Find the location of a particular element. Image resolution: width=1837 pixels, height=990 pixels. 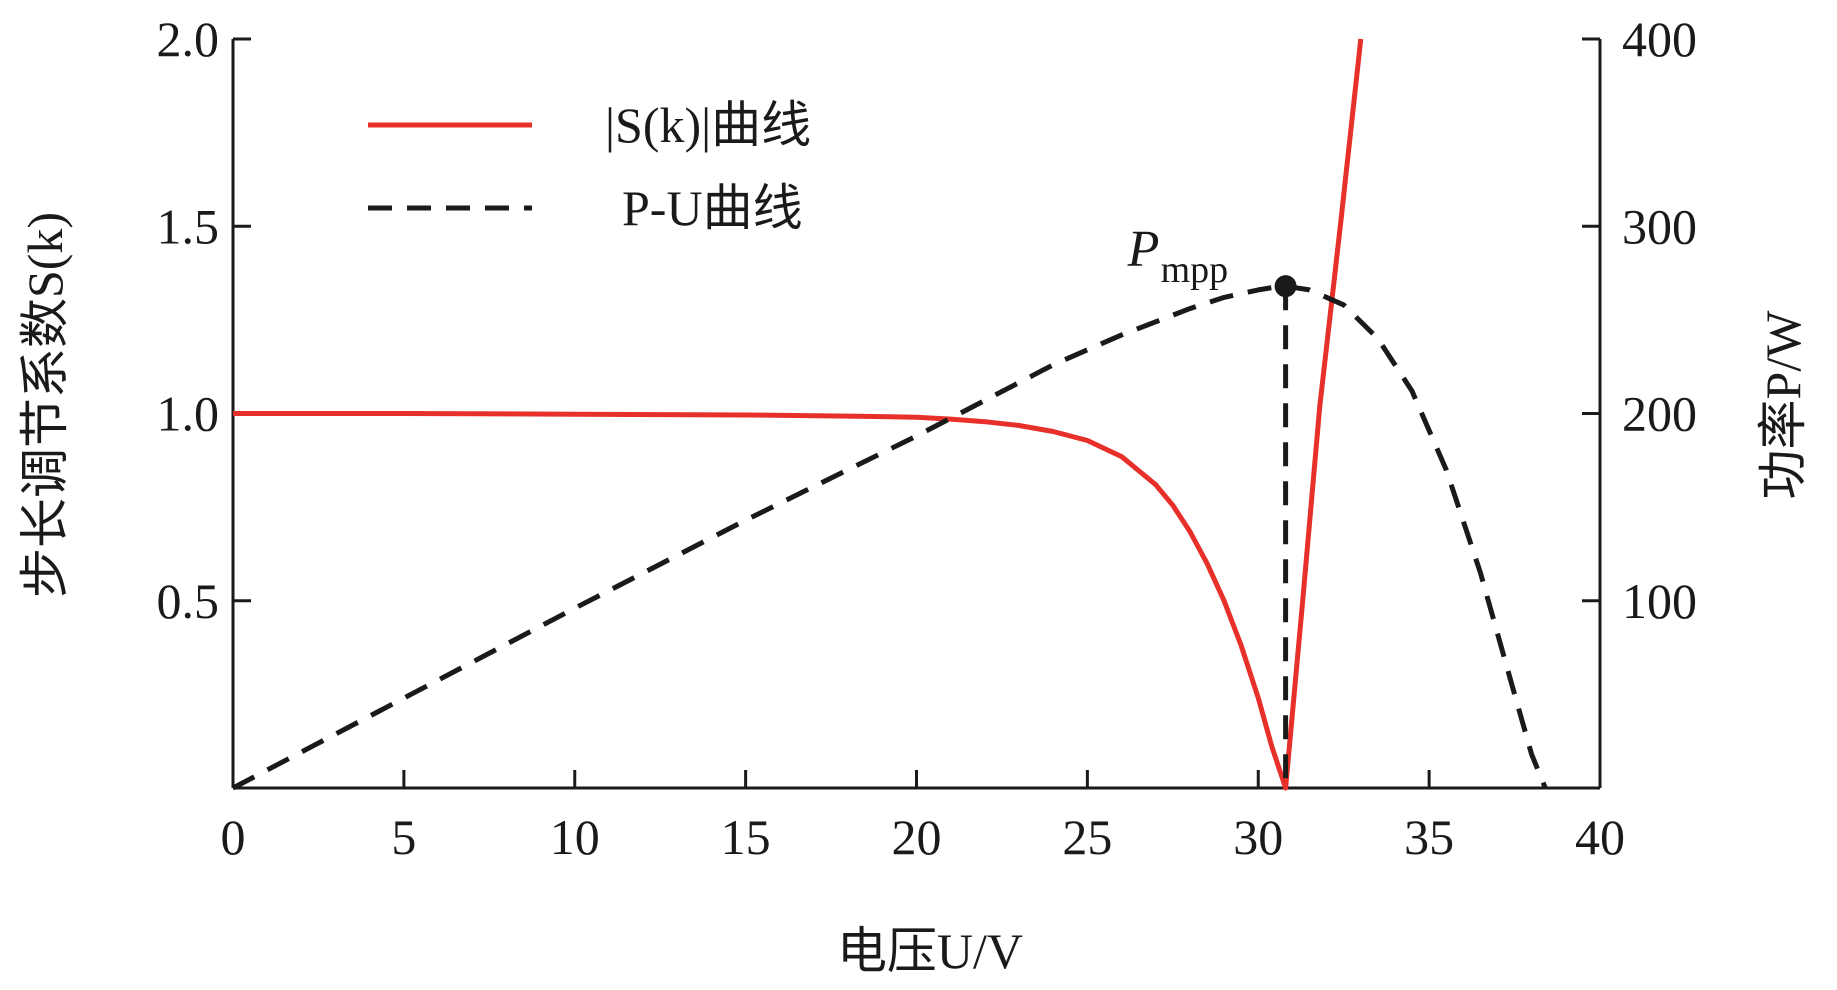

legend-label-pu-curve: P-U曲线 is located at coordinates (712, 208).